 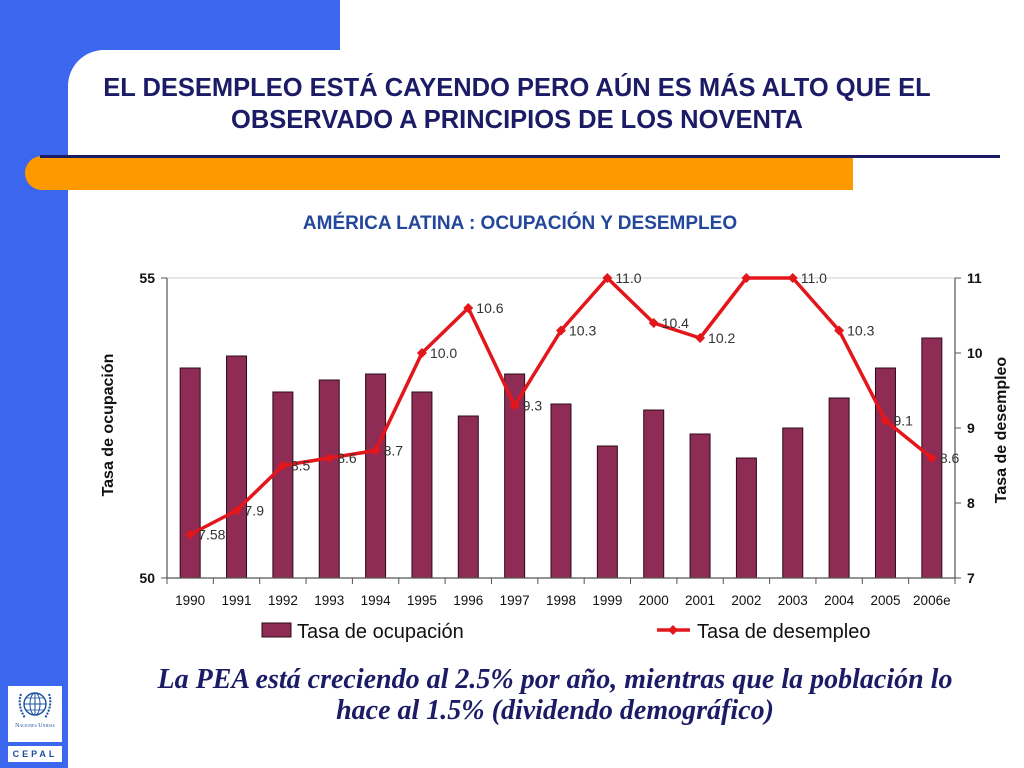 I want to click on bar-ocupacion-2003, so click(x=793, y=503).